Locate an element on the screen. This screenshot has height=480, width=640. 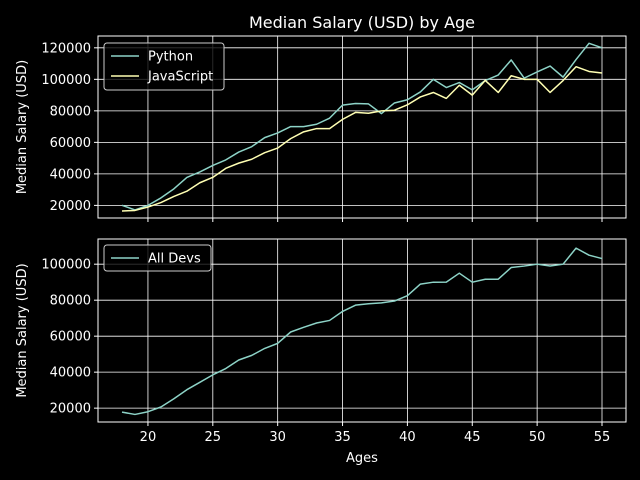
x-tick-label: 45 is located at coordinates (472, 437).